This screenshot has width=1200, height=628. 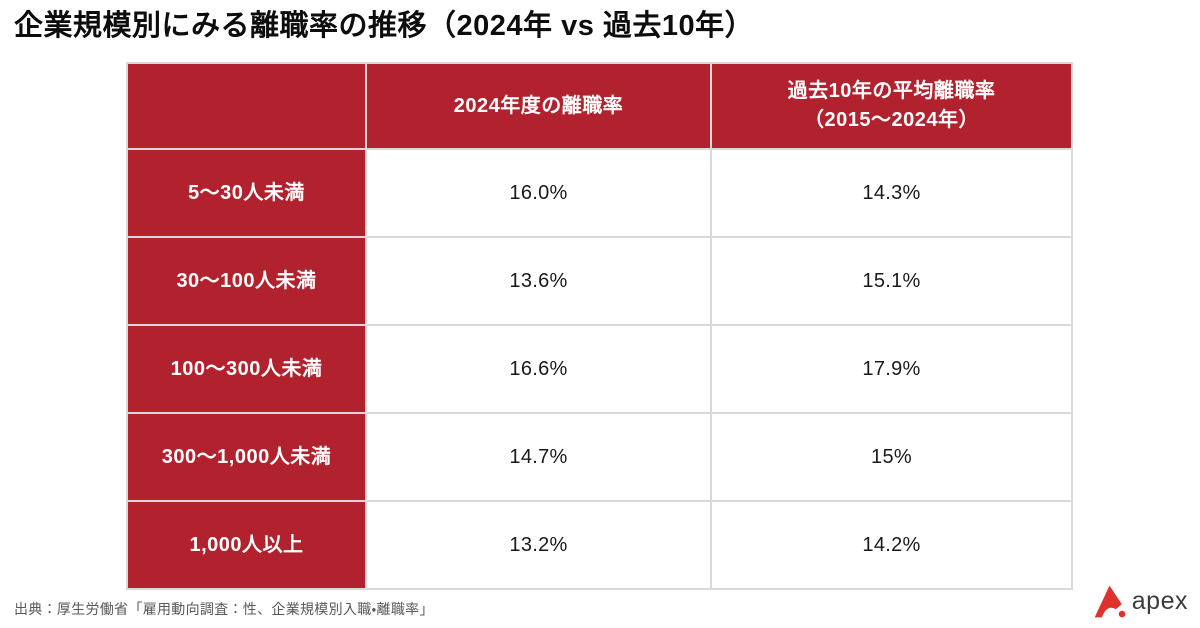 What do you see at coordinates (538, 457) in the screenshot?
I see `rate-2024-cell: 14.7%` at bounding box center [538, 457].